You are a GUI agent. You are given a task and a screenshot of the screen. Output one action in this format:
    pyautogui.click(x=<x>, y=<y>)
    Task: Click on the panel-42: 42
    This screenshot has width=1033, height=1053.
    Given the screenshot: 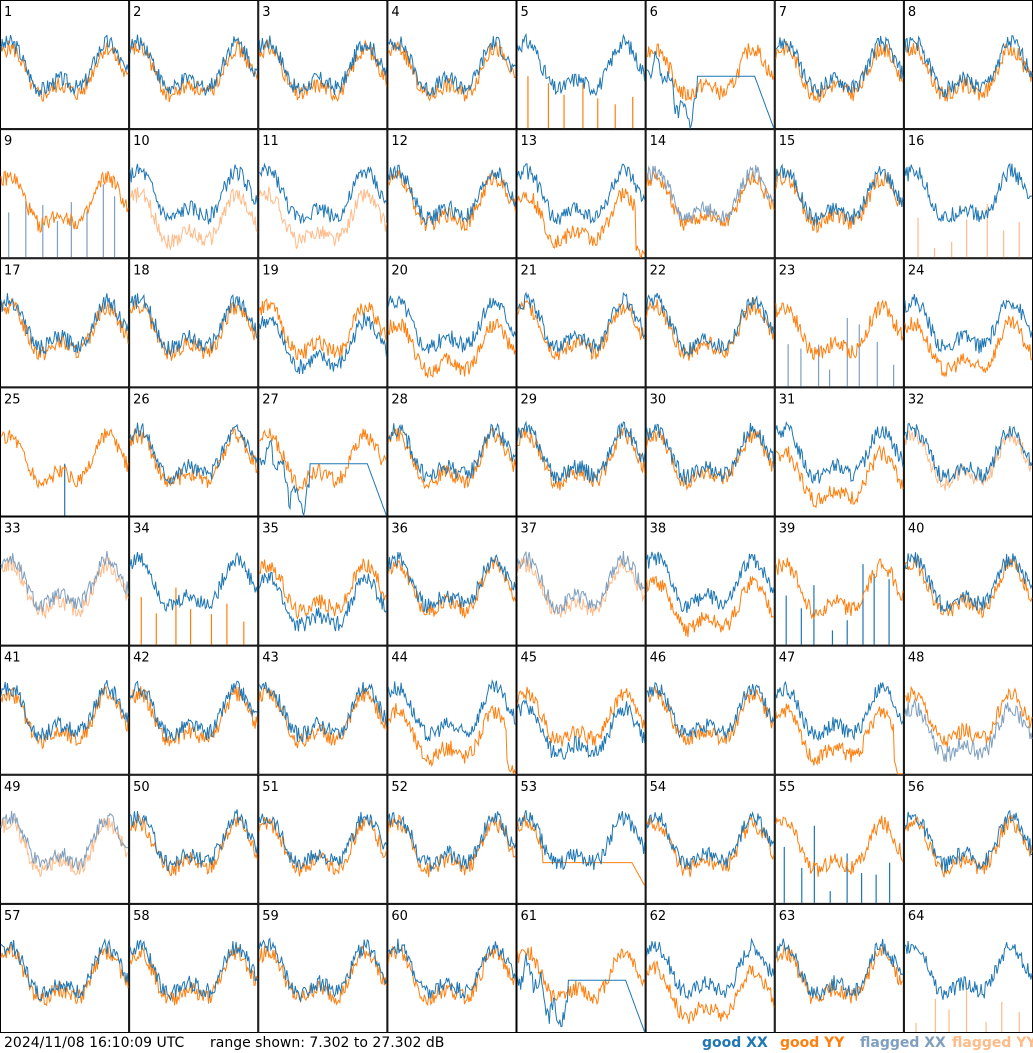 What is the action you would take?
    pyautogui.click(x=194, y=710)
    